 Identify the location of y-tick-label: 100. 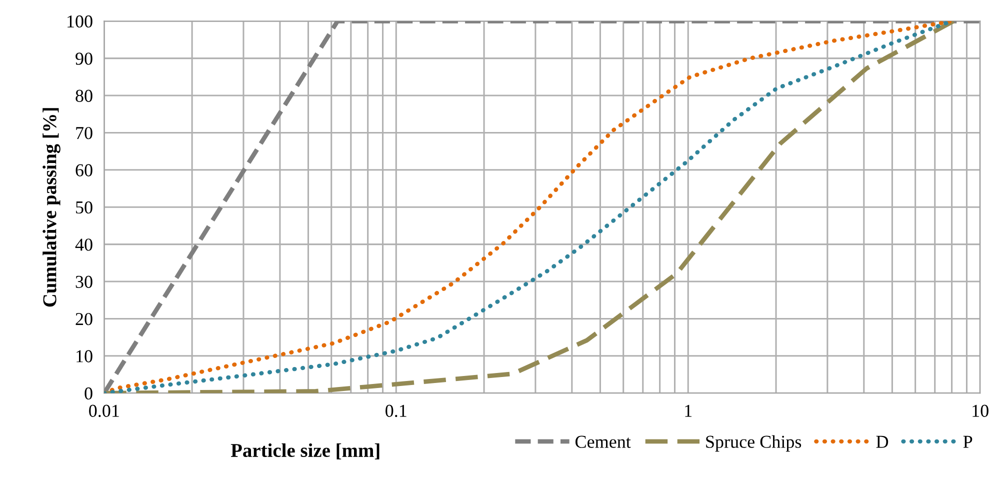
(80, 21).